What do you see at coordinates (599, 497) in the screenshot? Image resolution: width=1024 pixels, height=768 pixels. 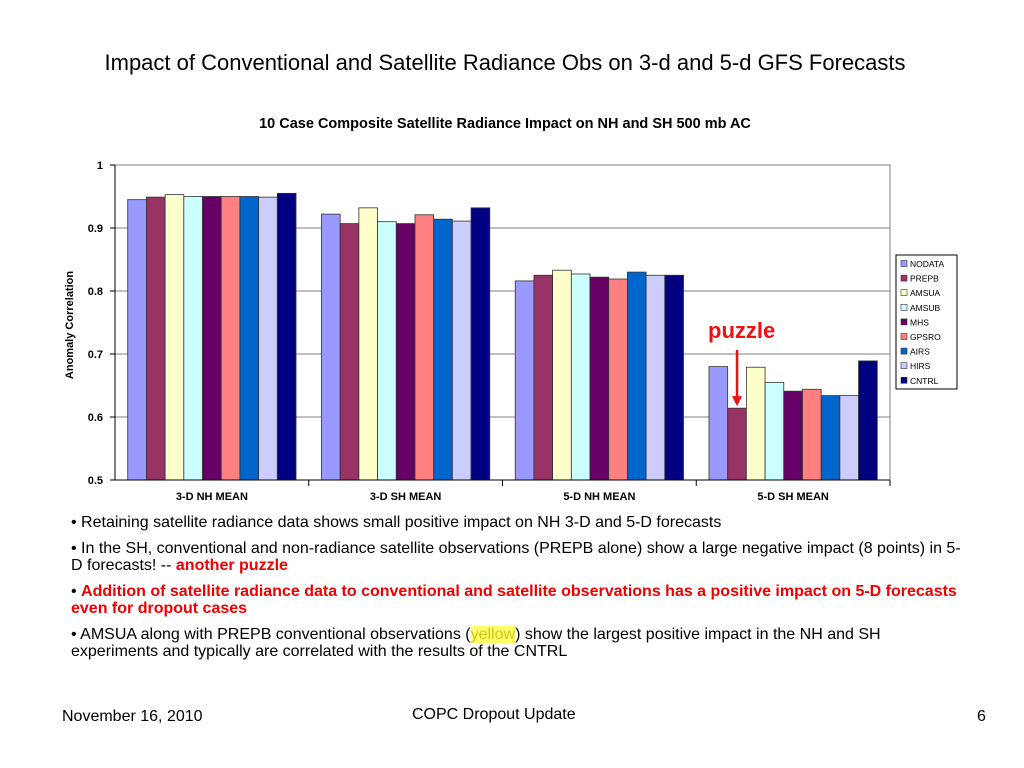 I see `x-tick-label: 5-D NH MEAN` at bounding box center [599, 497].